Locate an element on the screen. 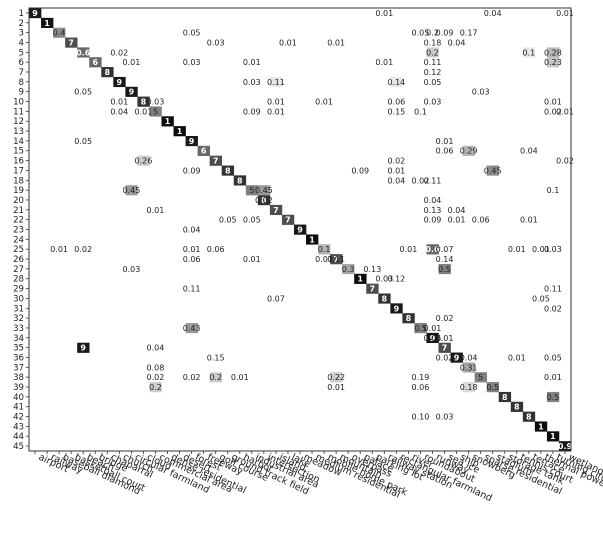 This screenshot has width=603, height=537. cell-value-label: 9 is located at coordinates (83, 348).